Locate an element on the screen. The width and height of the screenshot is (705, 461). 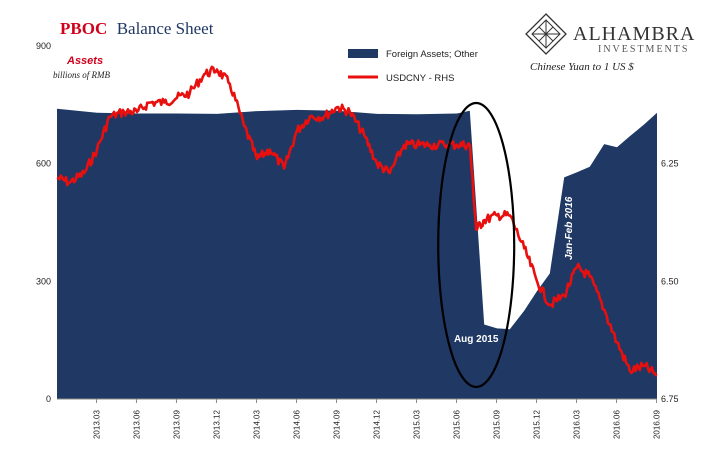
annotations: Aug 2015 Jan-Feb 2016 is located at coordinates (506, 245).